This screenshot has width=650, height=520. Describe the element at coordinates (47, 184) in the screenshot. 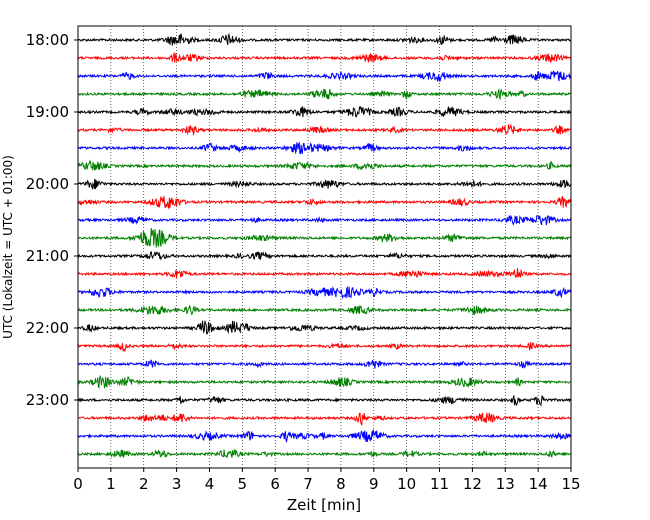

I see `y-tick-label: 20:00` at that location.